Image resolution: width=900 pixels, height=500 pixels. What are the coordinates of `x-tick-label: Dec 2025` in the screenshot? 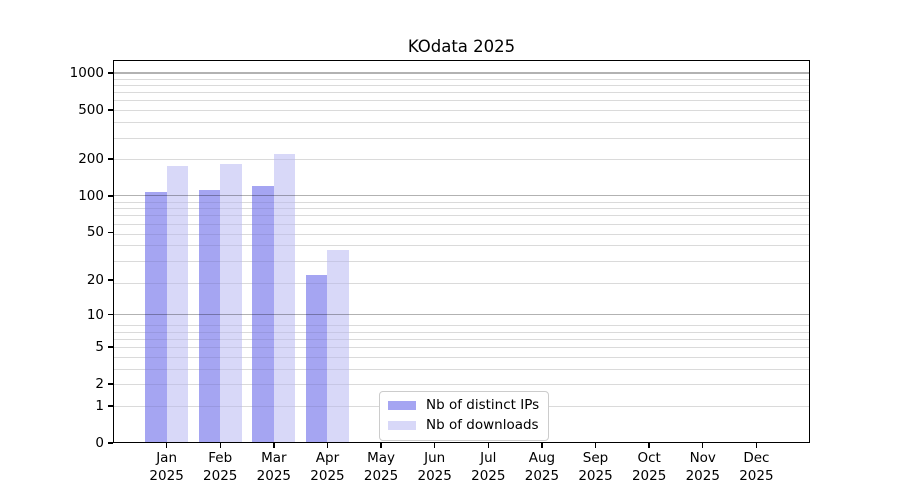 It's located at (756, 467).